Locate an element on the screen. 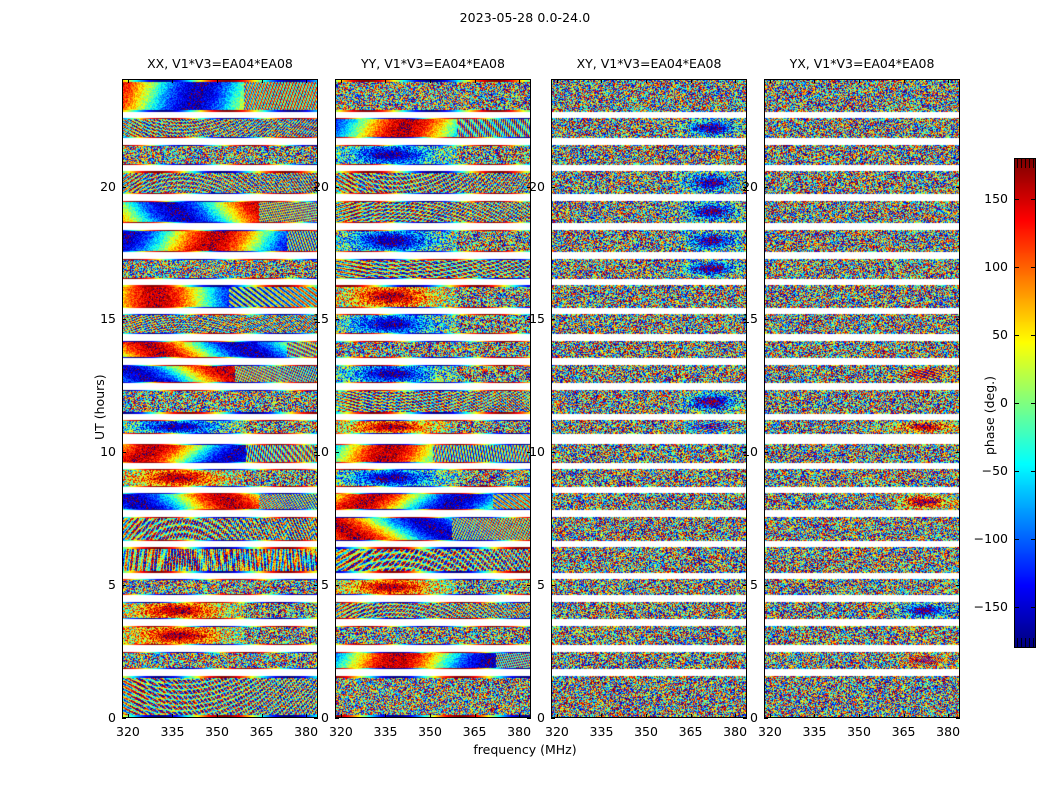 This screenshot has width=1050, height=800. colorbar-label: phase (deg.) is located at coordinates (989, 415).